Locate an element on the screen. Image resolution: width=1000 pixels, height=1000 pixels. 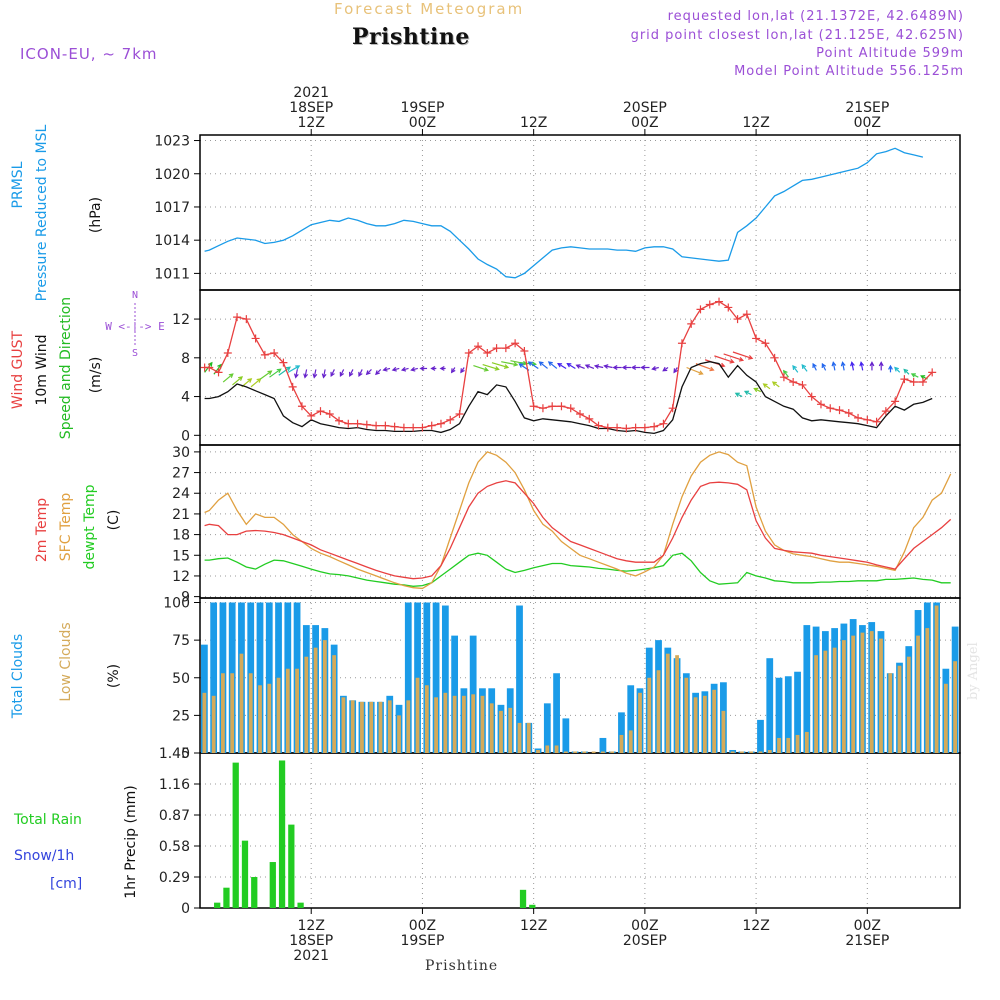
y-tick-label: 4 is located at coordinates (185, 398).